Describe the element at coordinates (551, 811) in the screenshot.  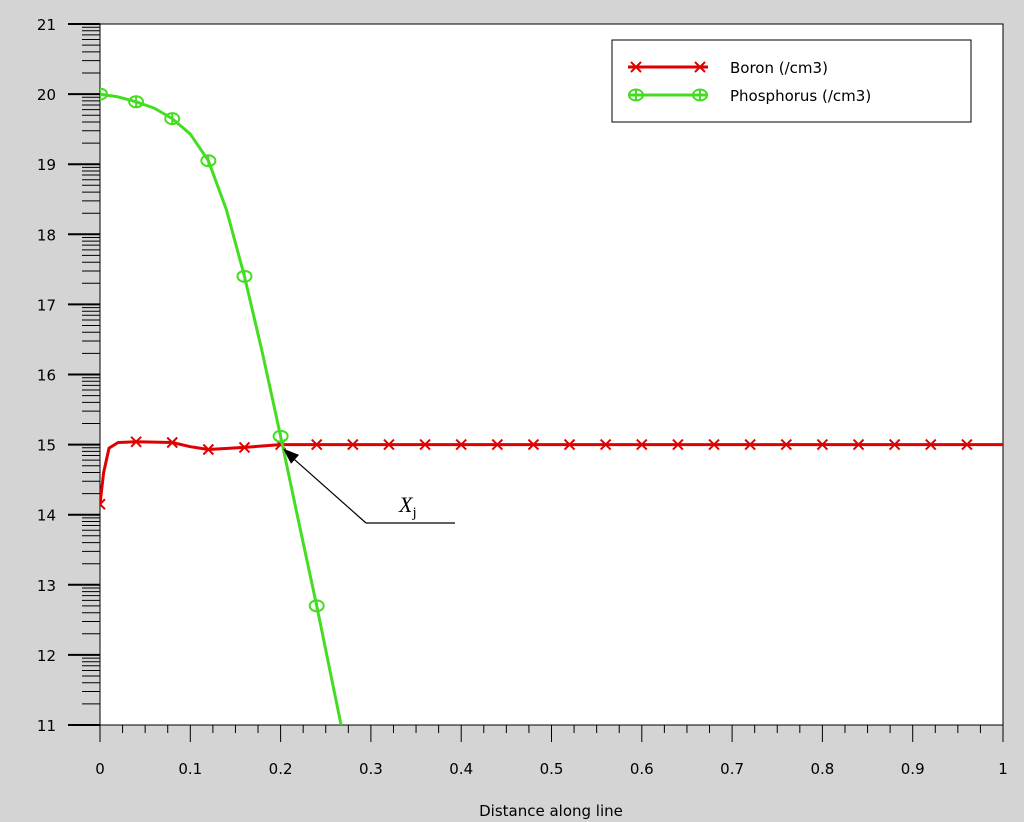
I see `x-axis-label: Distance along line` at that location.